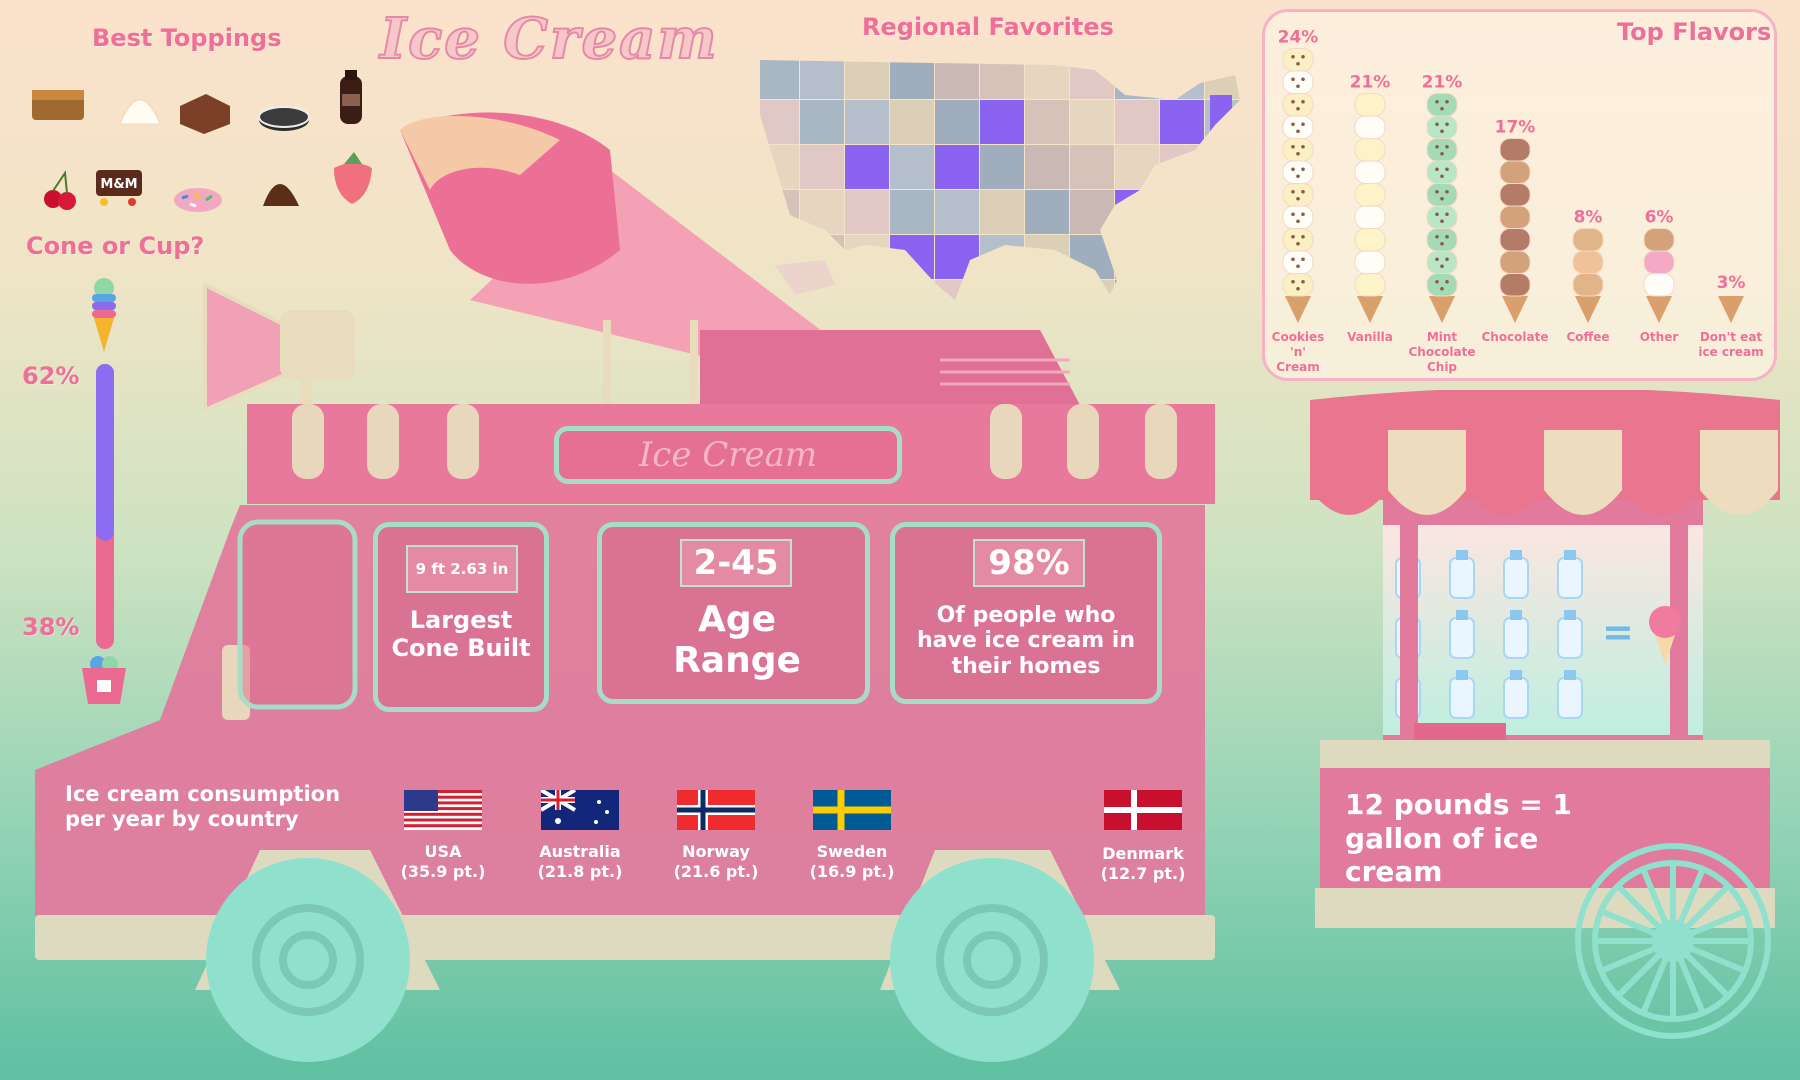 Image resolution: width=1800 pixels, height=1080 pixels. I want to click on best-toppings-heading: Best Toppings, so click(187, 38).